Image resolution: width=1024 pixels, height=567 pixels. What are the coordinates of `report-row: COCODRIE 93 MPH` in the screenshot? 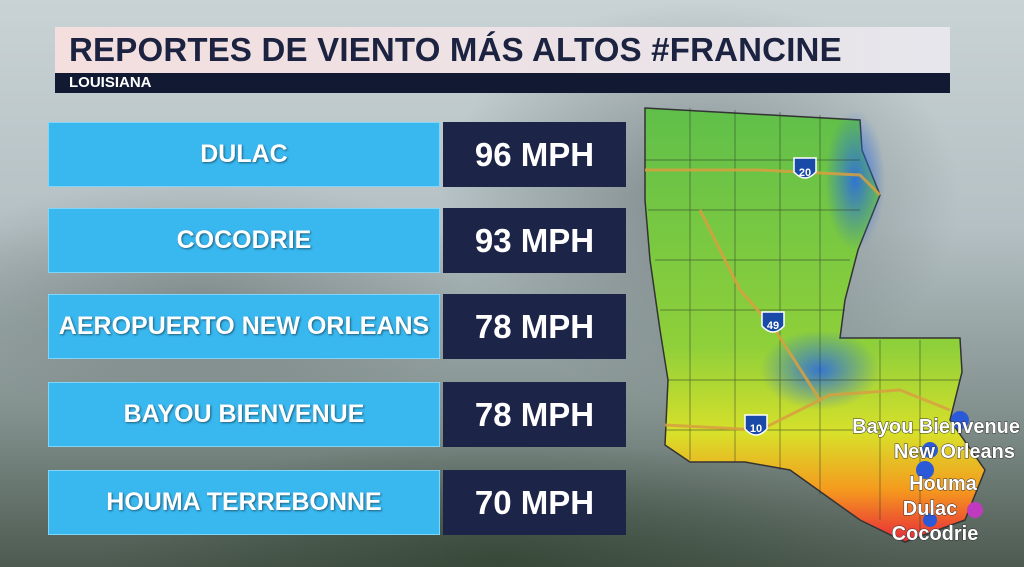 It's located at (337, 240).